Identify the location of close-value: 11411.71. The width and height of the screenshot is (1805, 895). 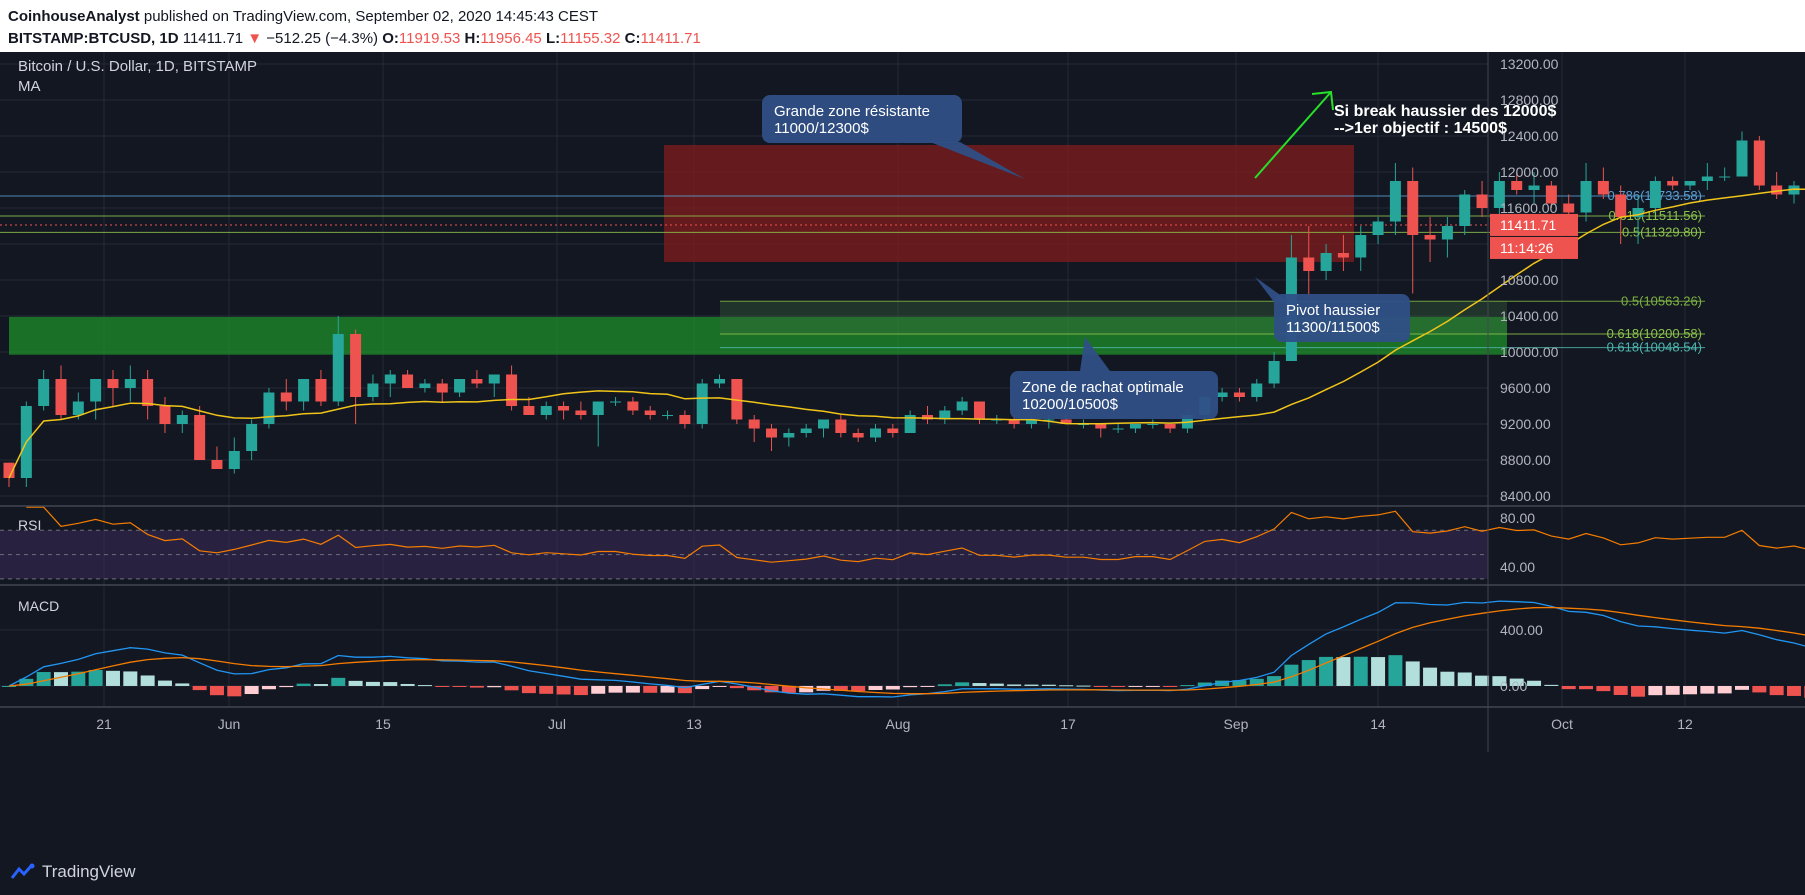
(670, 38).